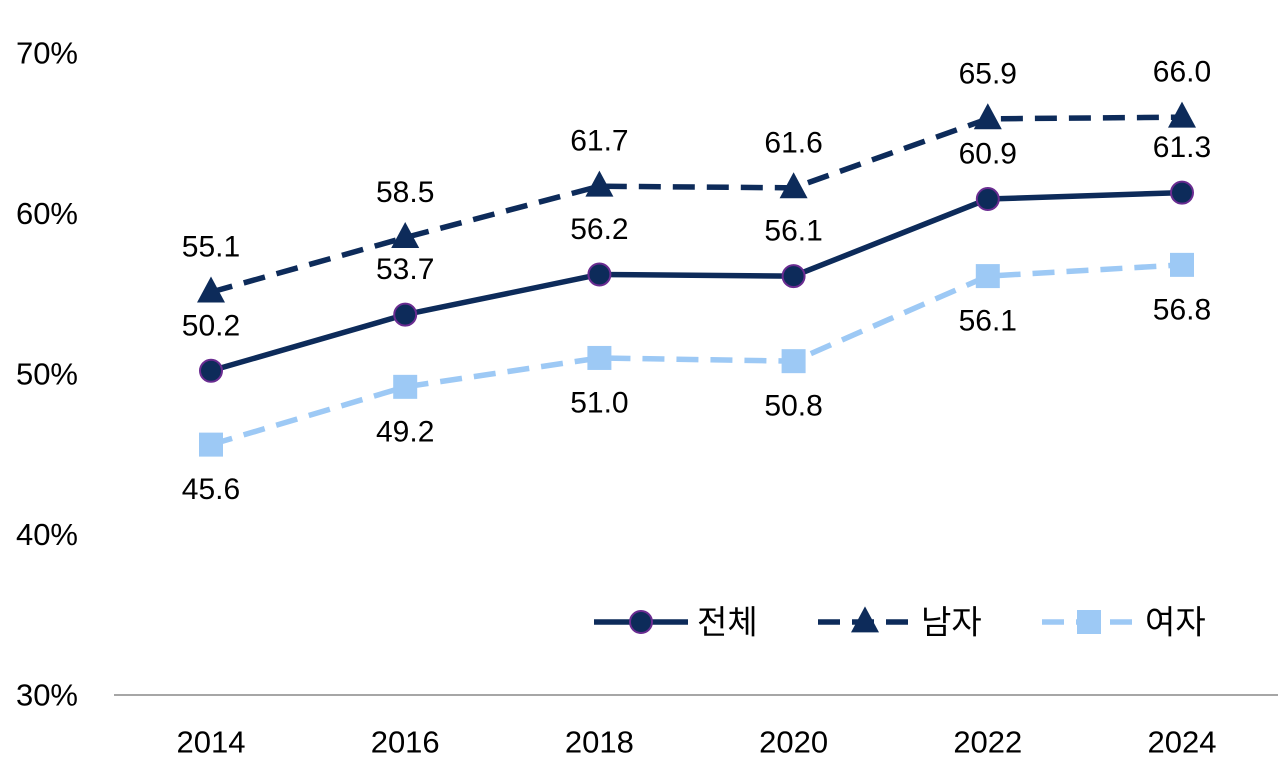 This screenshot has width=1280, height=767. I want to click on data-label: 56.8, so click(1182, 309).